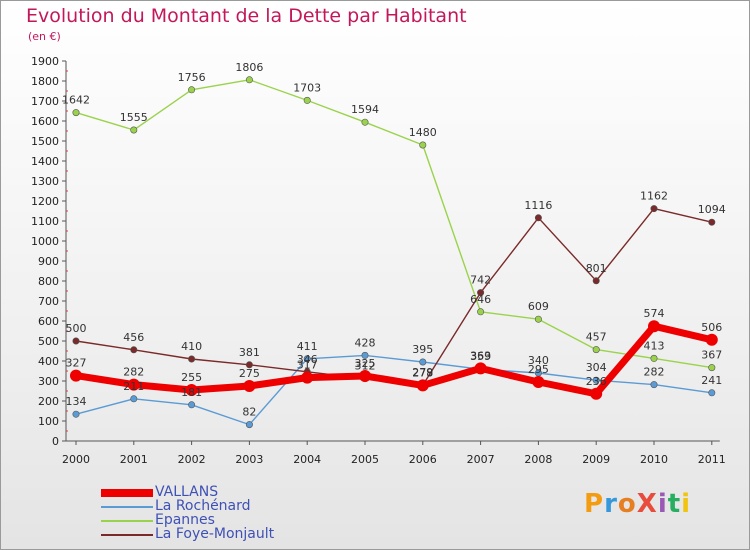 This screenshot has width=750, height=550. What do you see at coordinates (45, 101) in the screenshot?
I see `y-tick-label: 1700` at bounding box center [45, 101].